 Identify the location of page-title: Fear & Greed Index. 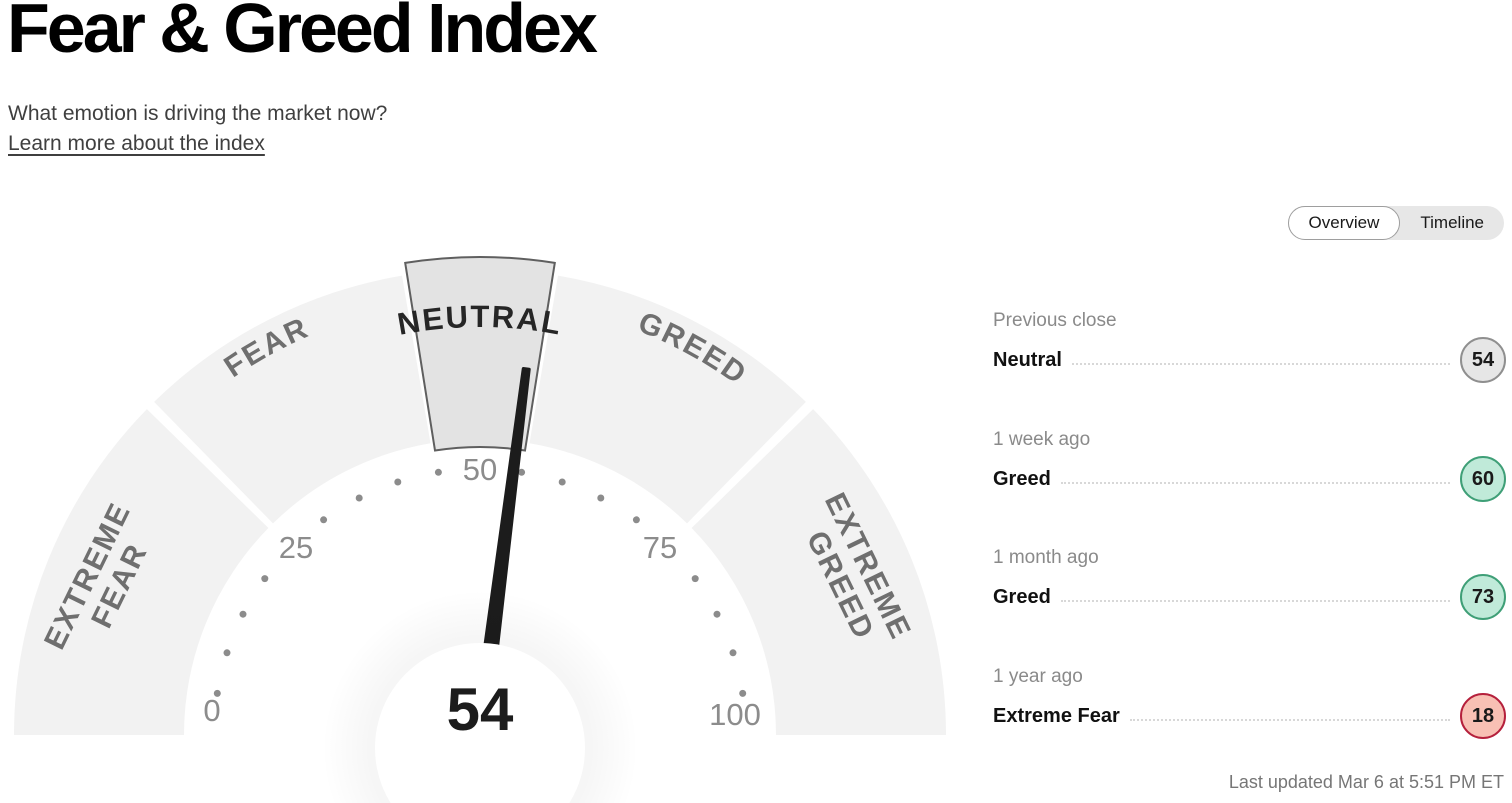
(302, 33).